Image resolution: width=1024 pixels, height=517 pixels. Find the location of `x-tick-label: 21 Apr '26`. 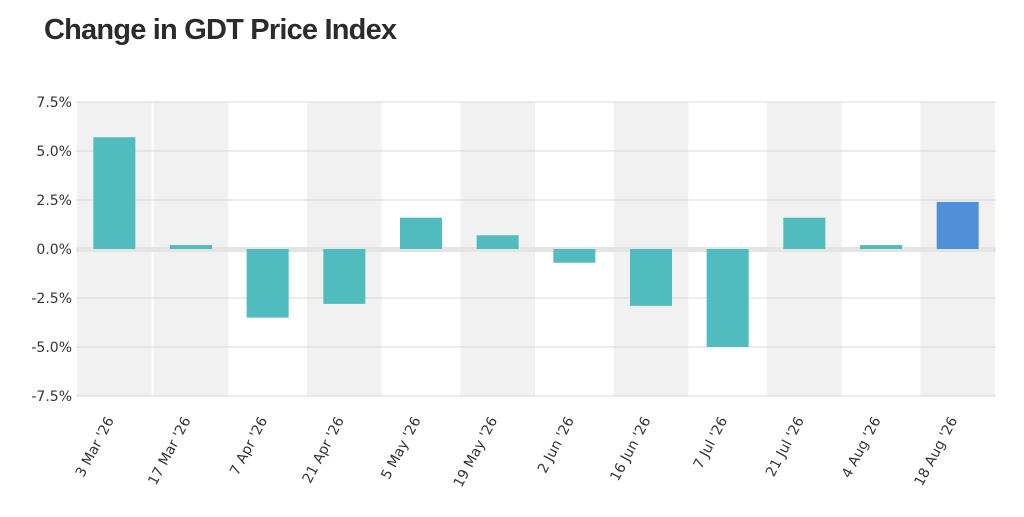

x-tick-label: 21 Apr '26 is located at coordinates (324, 450).